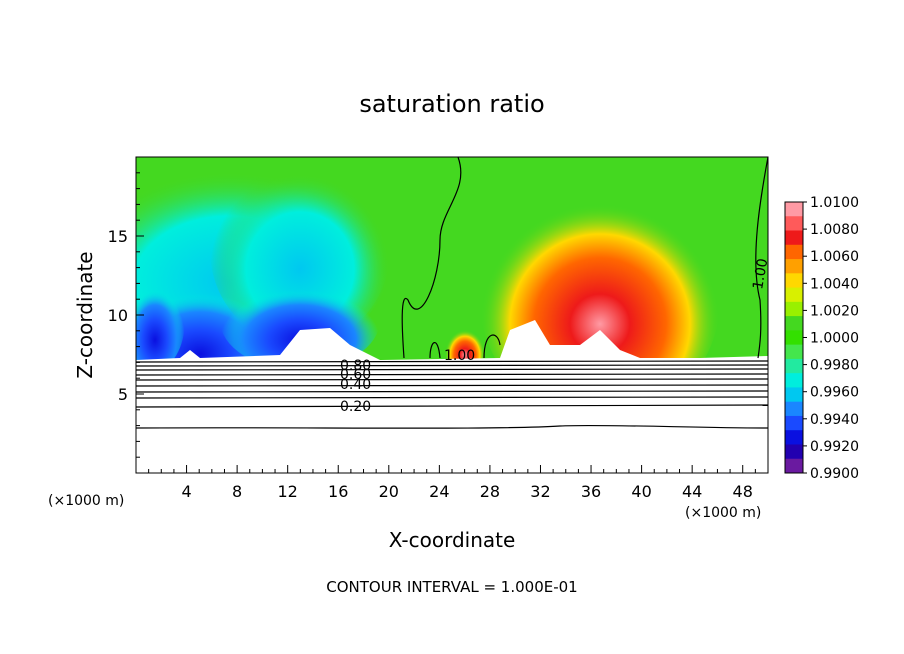  Describe the element at coordinates (641, 491) in the screenshot. I see `x-tick-label: 40` at that location.